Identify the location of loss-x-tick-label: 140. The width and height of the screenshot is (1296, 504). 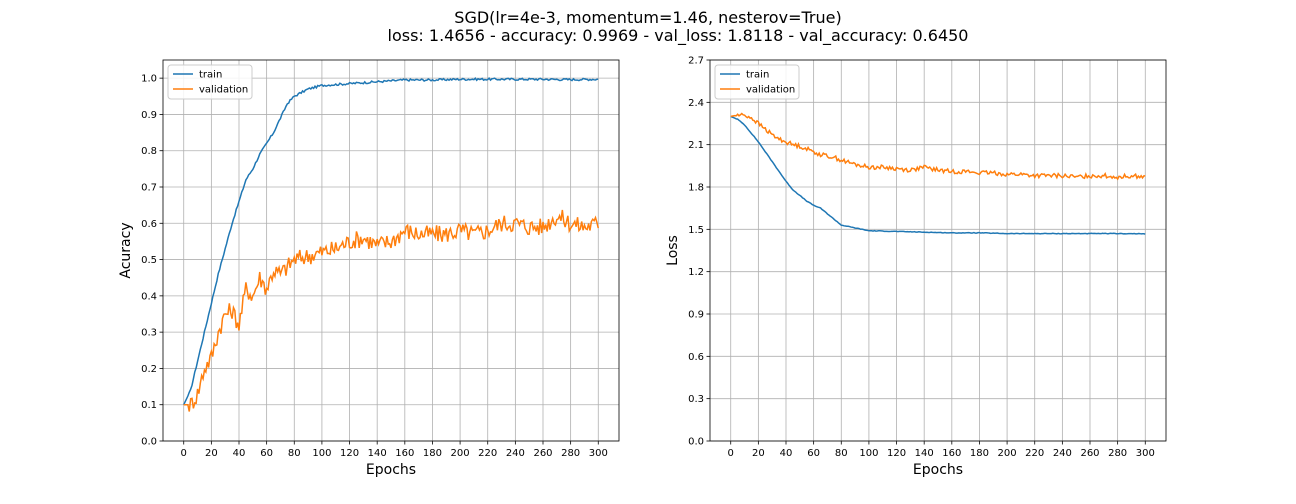
(924, 453).